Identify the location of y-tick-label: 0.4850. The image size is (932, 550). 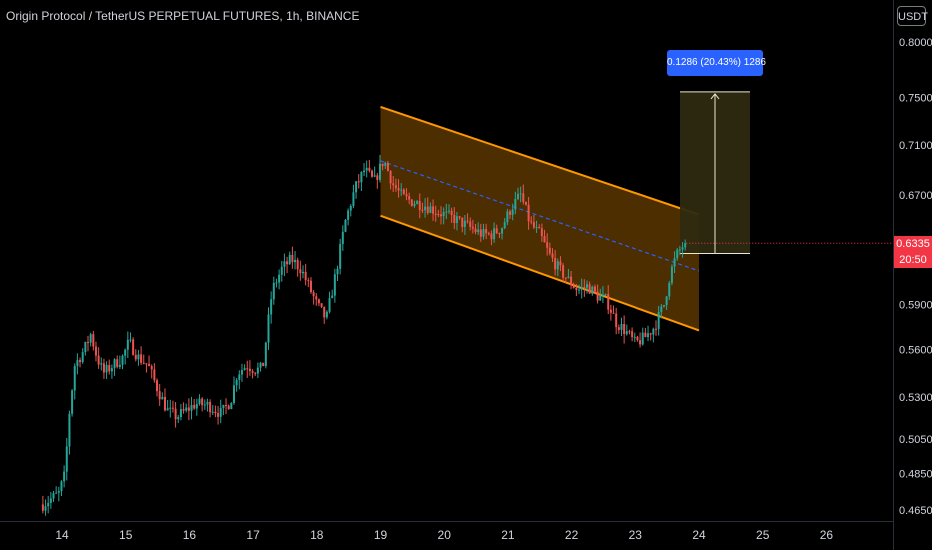
(915, 475).